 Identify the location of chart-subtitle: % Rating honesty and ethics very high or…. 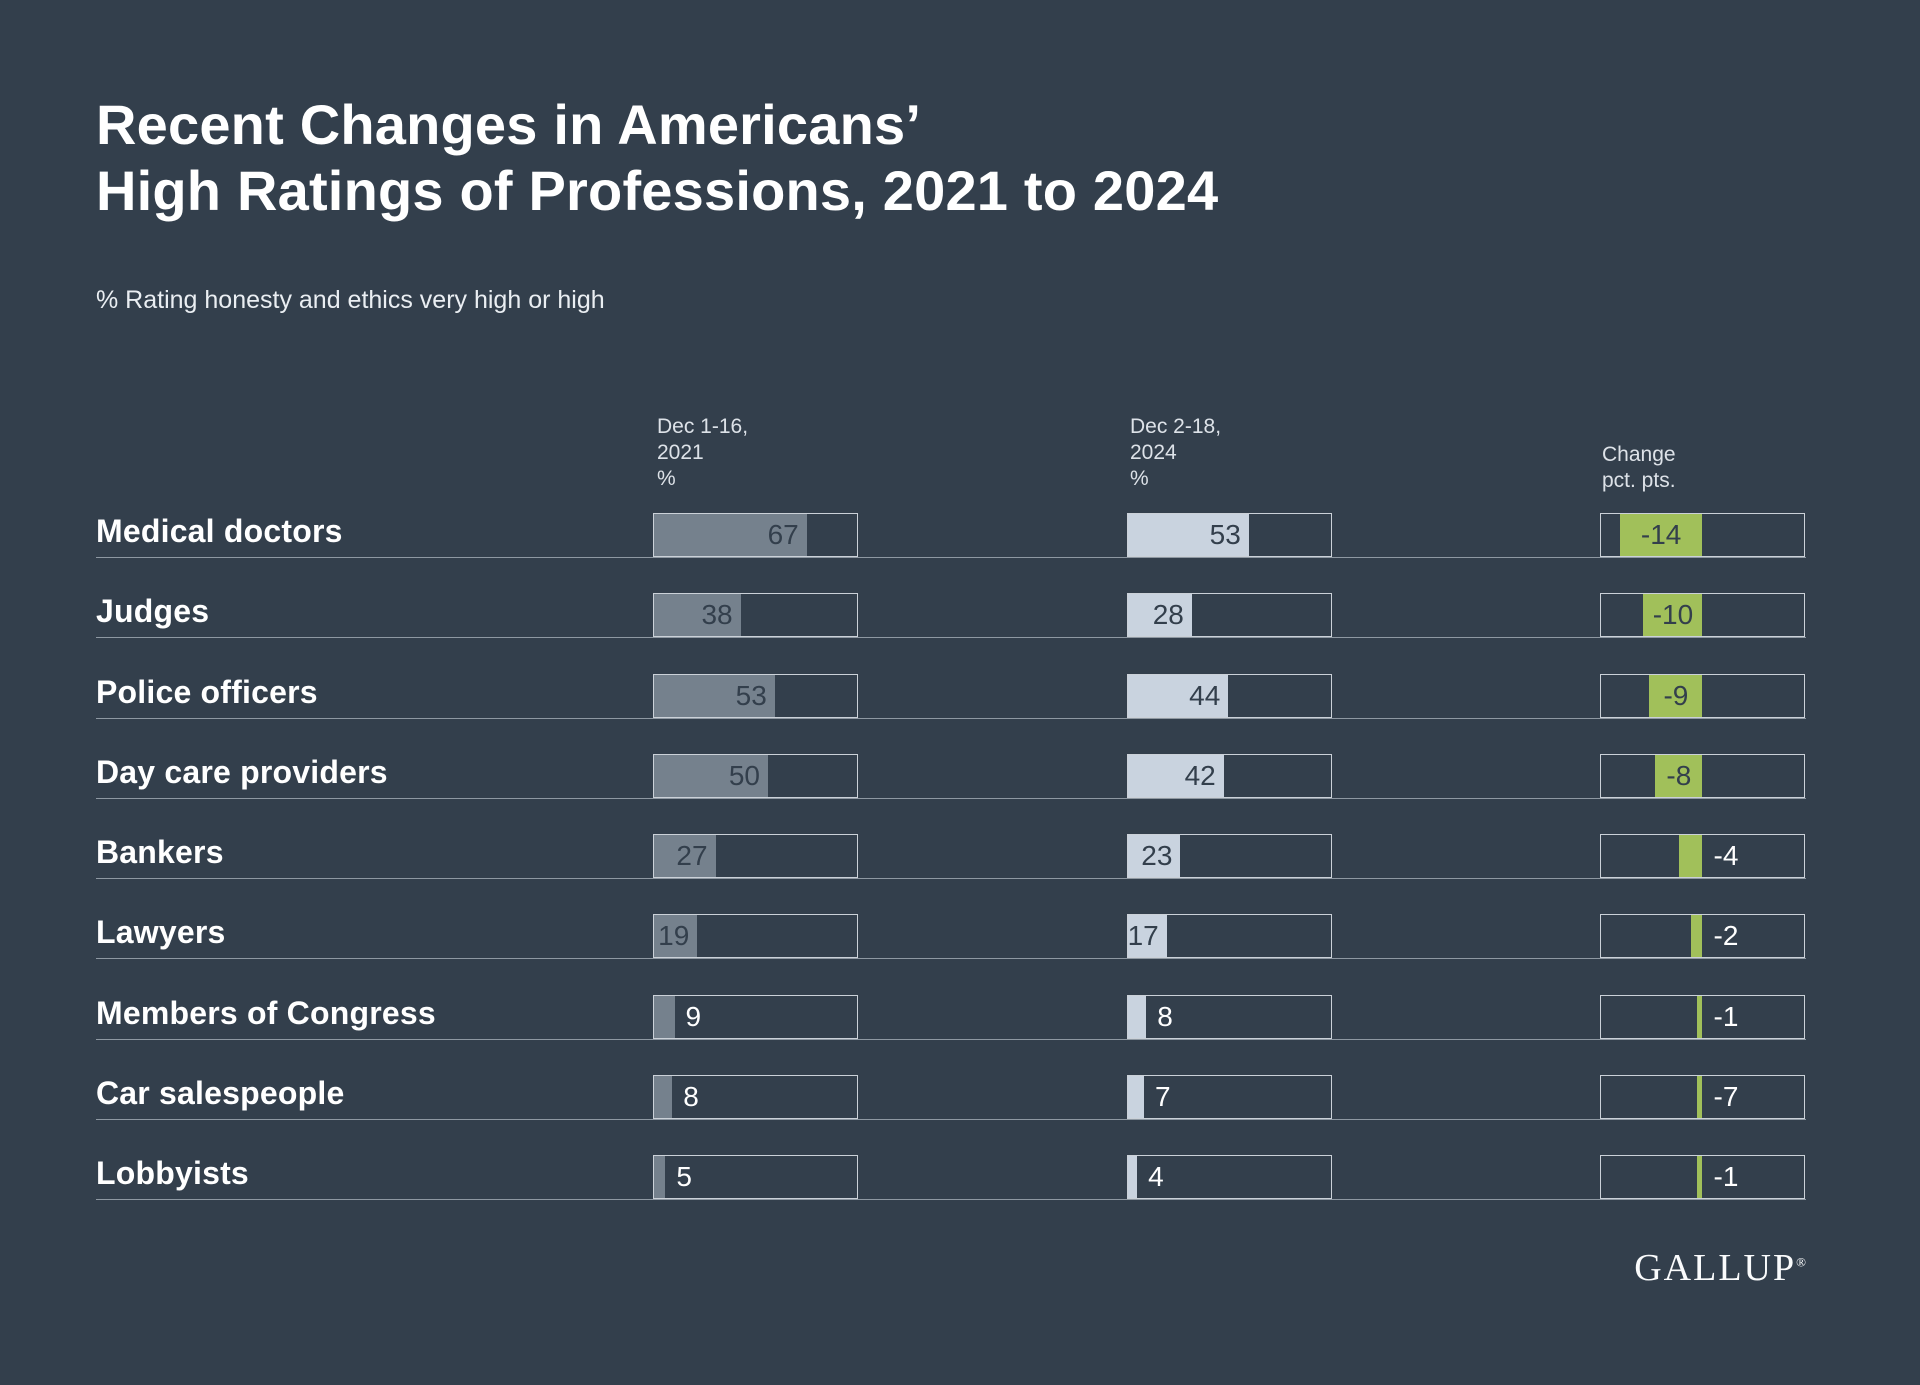
(350, 300).